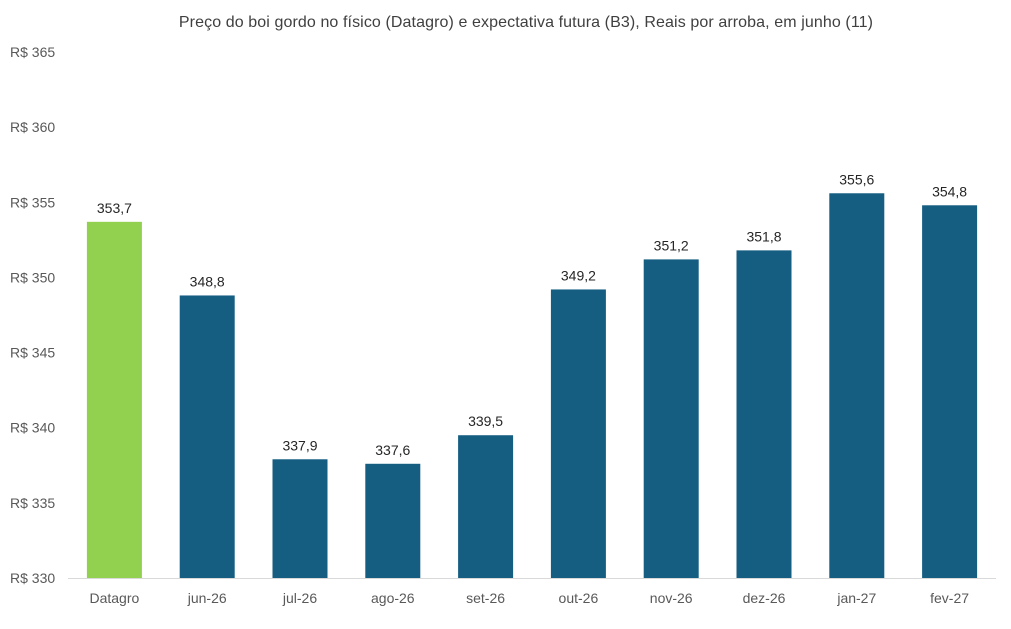 This screenshot has width=1011, height=629. I want to click on data-label: 337,9, so click(299, 445).